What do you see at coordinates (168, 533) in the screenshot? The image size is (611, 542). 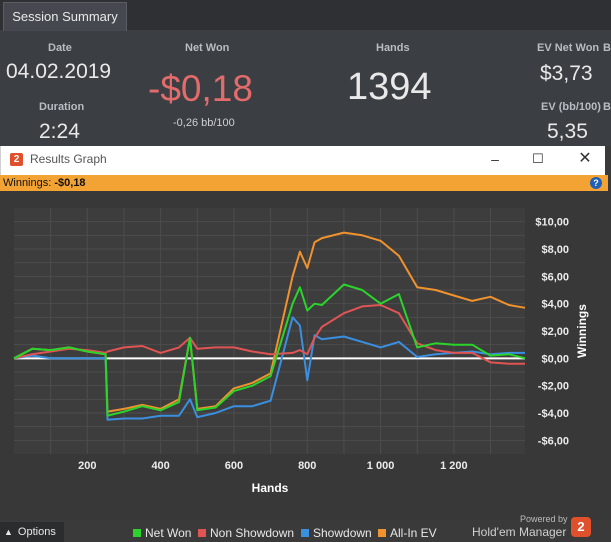 I see `legend-label: Net Won` at bounding box center [168, 533].